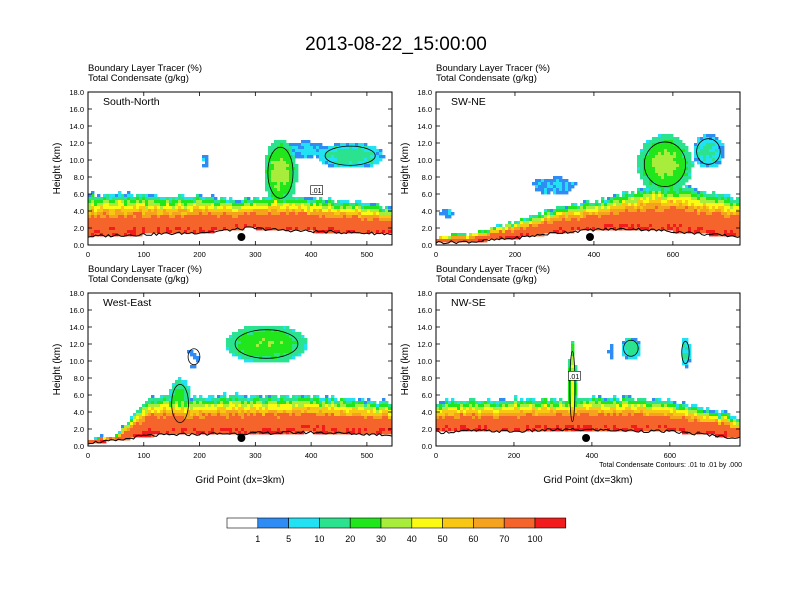 This screenshot has width=792, height=612. What do you see at coordinates (88, 254) in the screenshot?
I see `x-tick-label: 0` at bounding box center [88, 254].